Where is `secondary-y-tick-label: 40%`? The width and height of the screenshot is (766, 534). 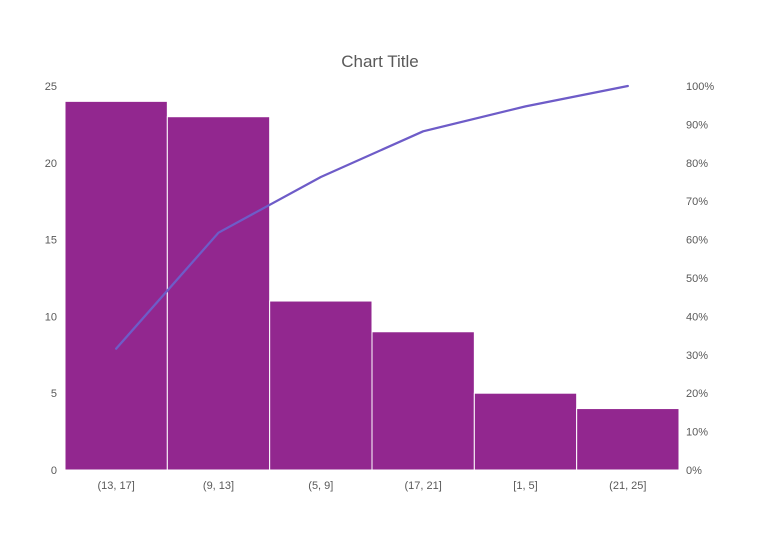
secondary-y-tick-label: 40% is located at coordinates (697, 317).